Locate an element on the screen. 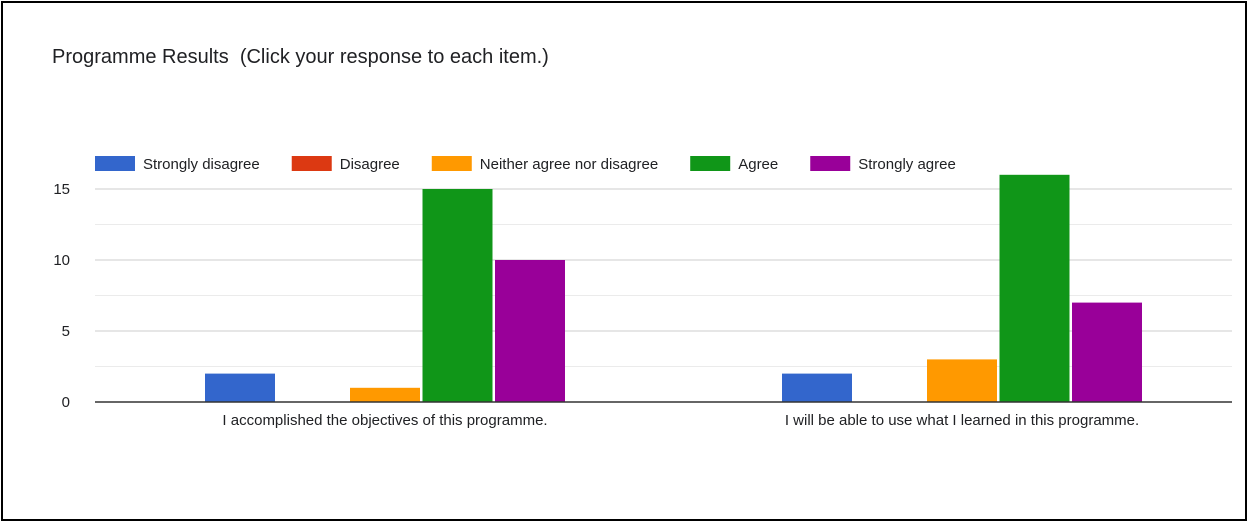 This screenshot has height=521, width=1250. legend-item-disagree: Disagree is located at coordinates (345, 164).